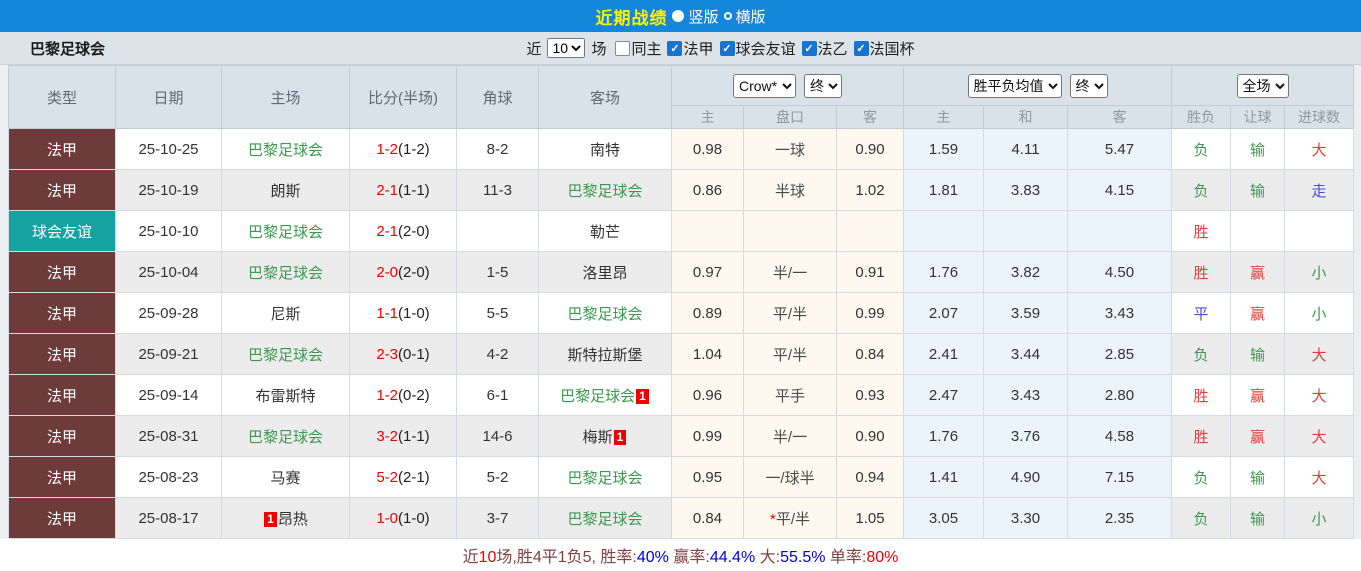 This screenshot has height=571, width=1361. I want to click on match-date: 25-10-04, so click(168, 272).